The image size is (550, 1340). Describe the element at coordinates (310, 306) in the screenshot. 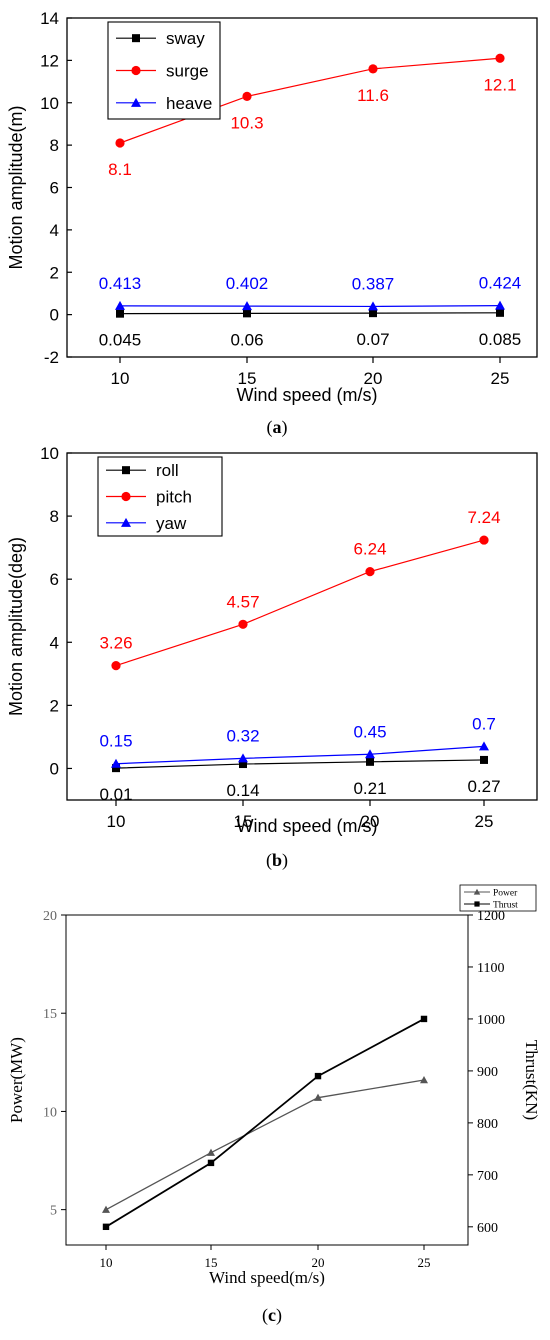

I see `series-line-heave` at that location.